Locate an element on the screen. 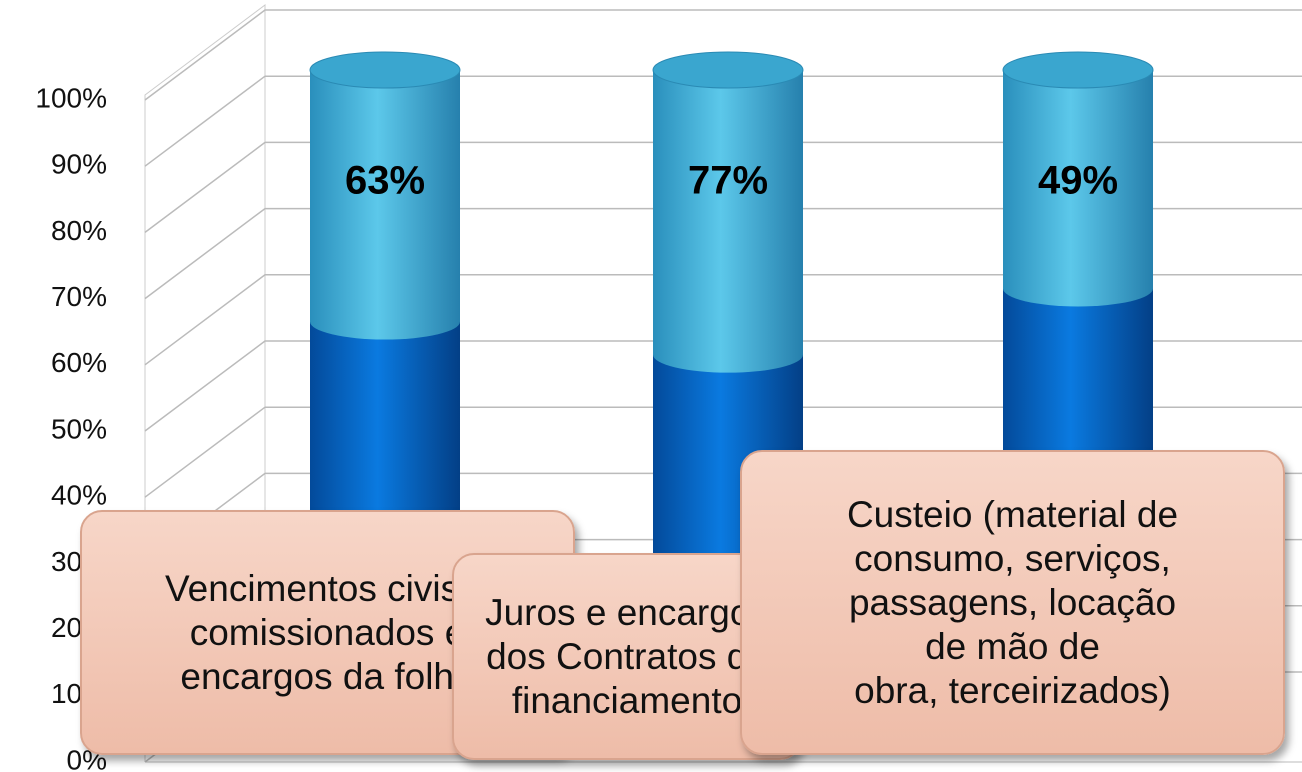  y-tick-label: 90% is located at coordinates (79, 164).